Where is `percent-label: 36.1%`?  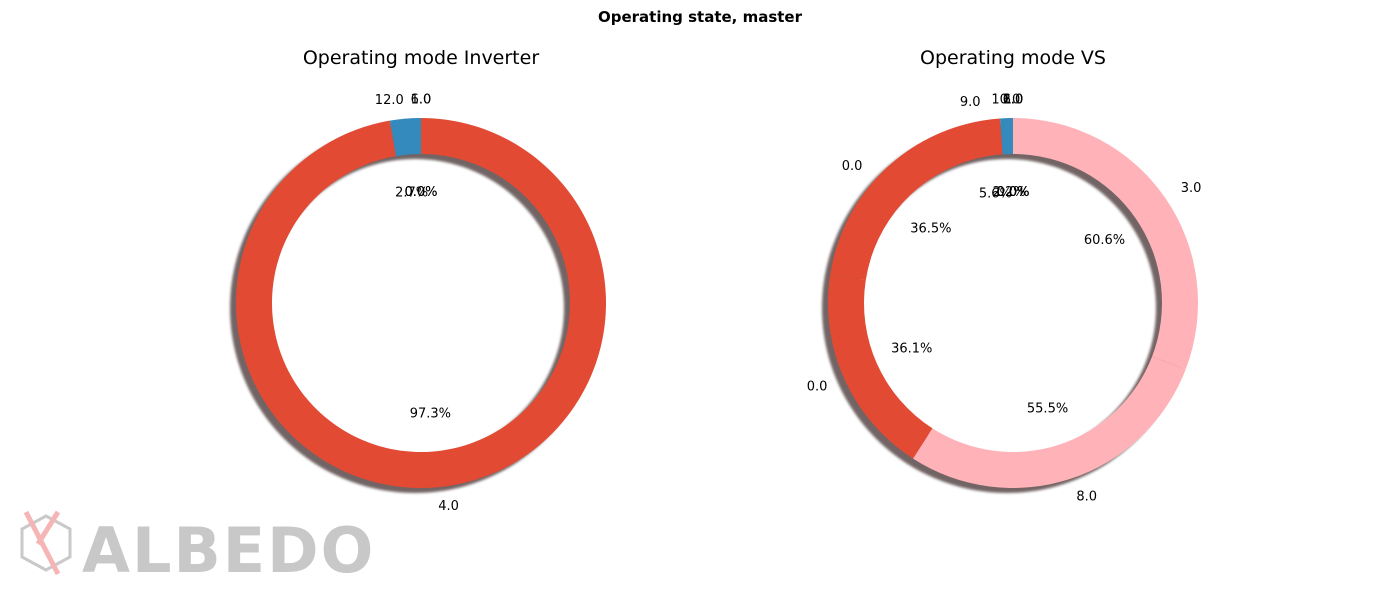
percent-label: 36.1% is located at coordinates (911, 349).